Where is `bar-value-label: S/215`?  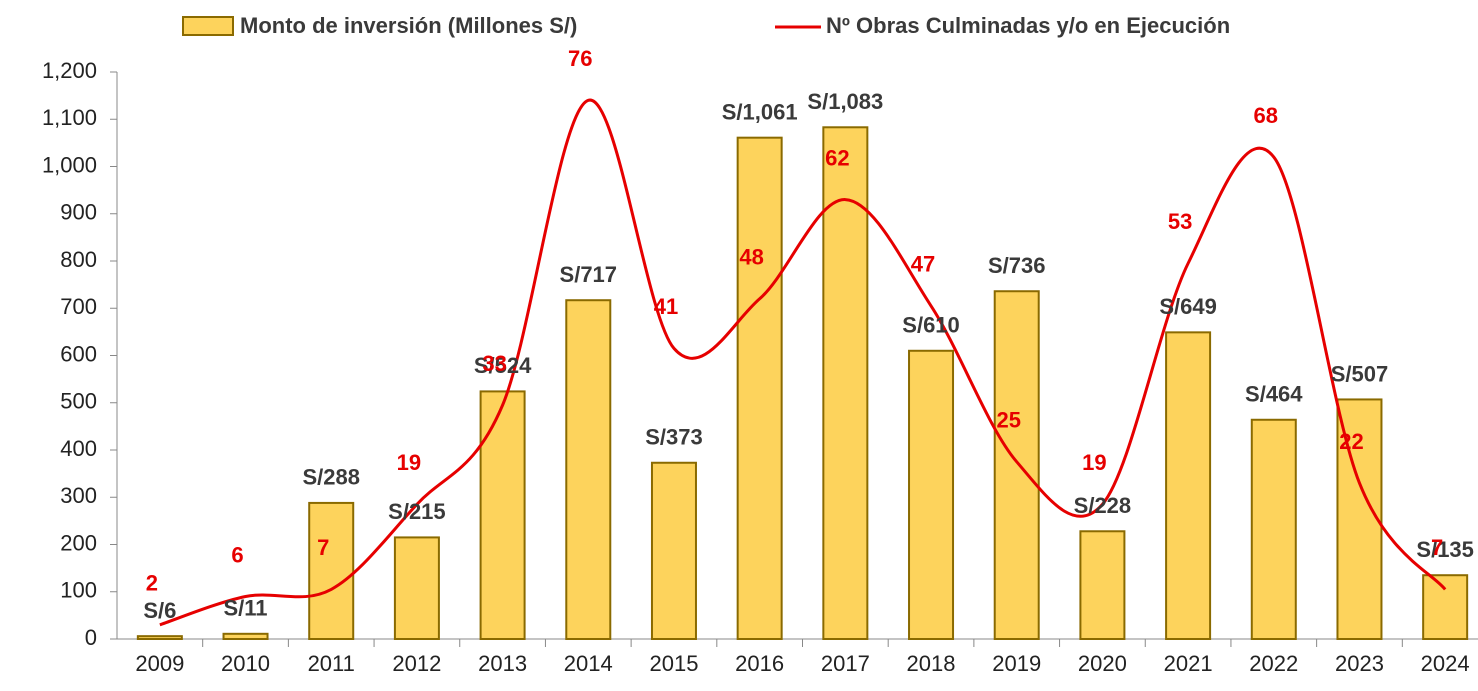
bar-value-label: S/215 is located at coordinates (417, 511).